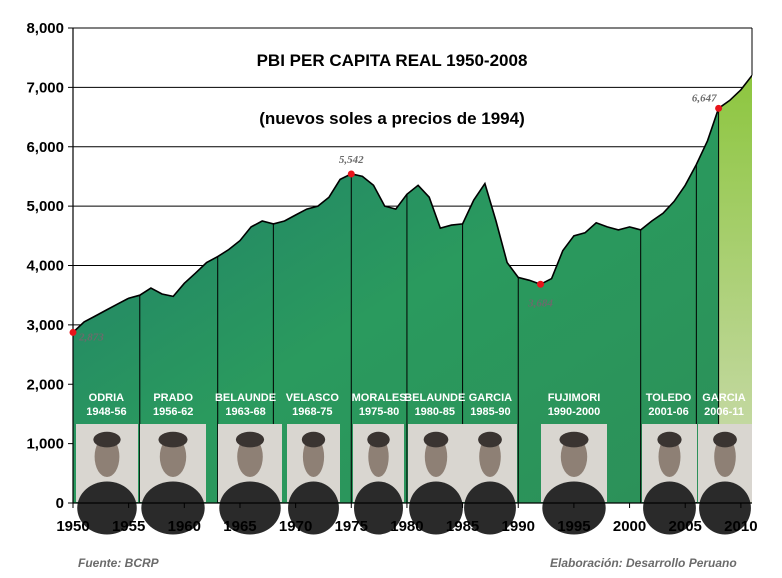 The image size is (782, 578). I want to click on period-years: 1956-62, so click(173, 412).